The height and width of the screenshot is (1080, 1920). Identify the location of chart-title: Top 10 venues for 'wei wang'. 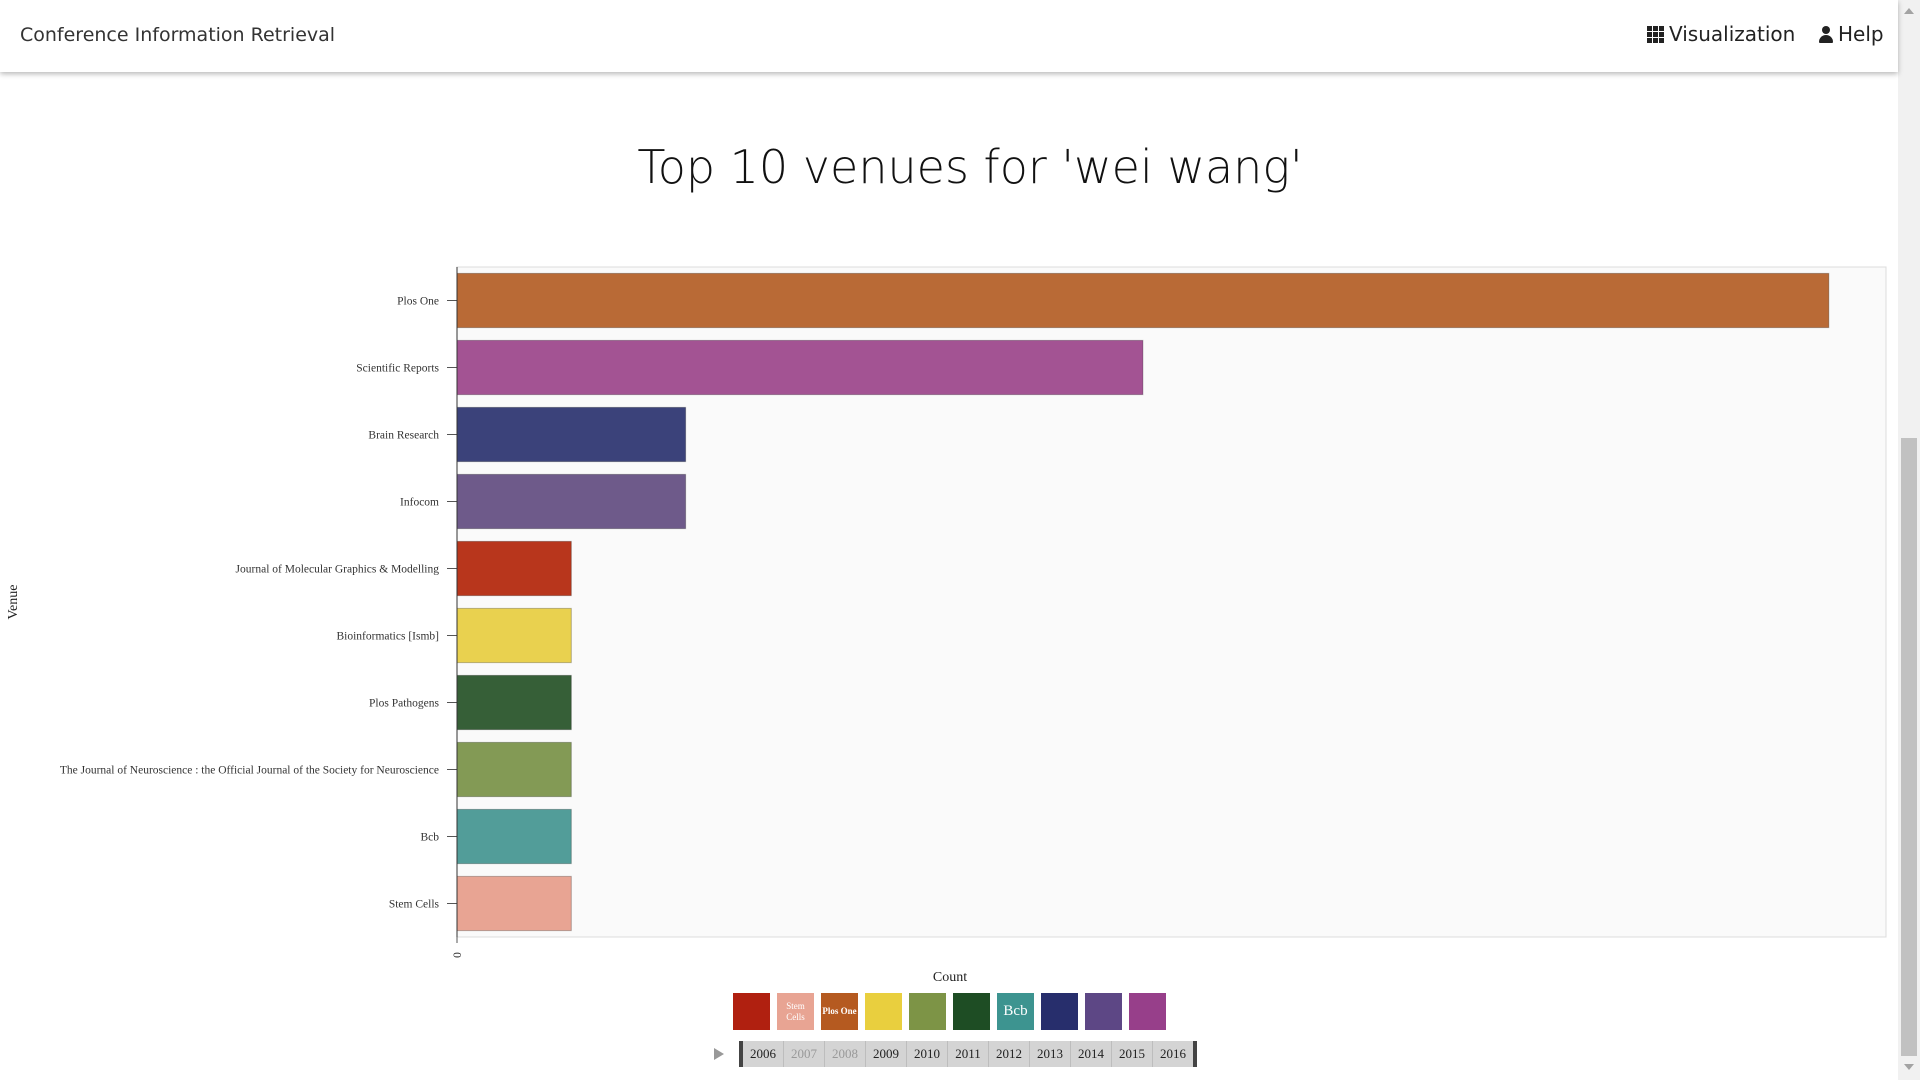
(970, 167).